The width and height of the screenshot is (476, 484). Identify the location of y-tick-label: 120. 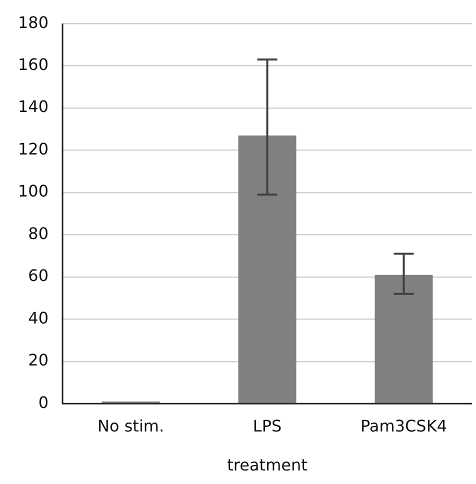
(33, 148).